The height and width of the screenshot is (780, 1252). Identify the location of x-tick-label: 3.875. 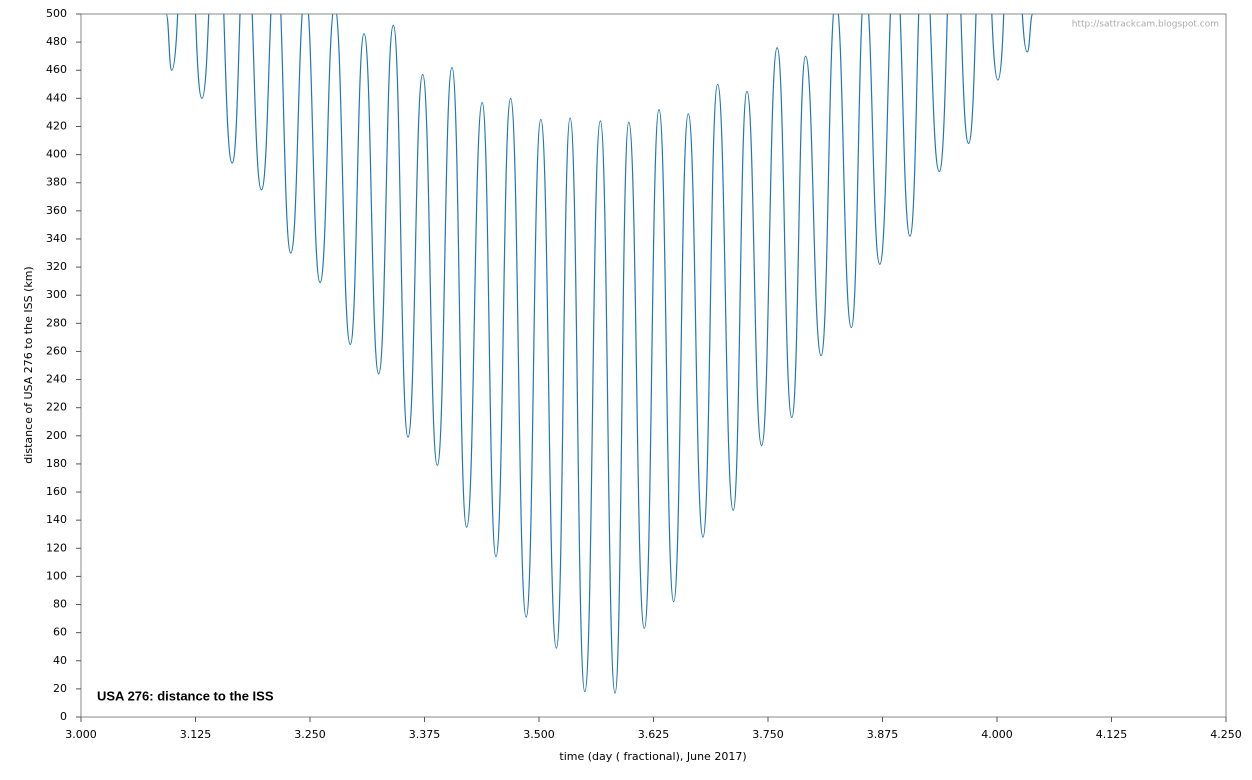
(883, 734).